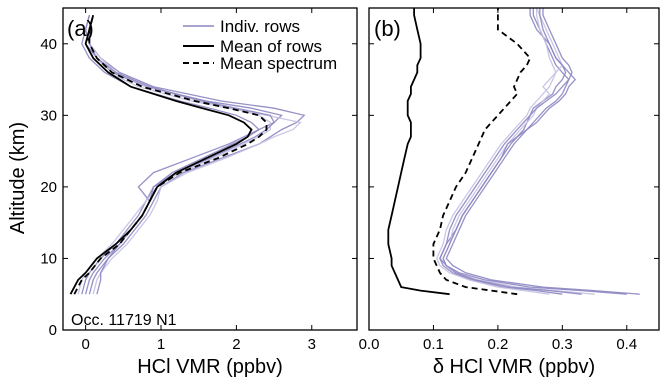  What do you see at coordinates (497, 344) in the screenshot?
I see `panel-b-x-tick-label: 0.2` at bounding box center [497, 344].